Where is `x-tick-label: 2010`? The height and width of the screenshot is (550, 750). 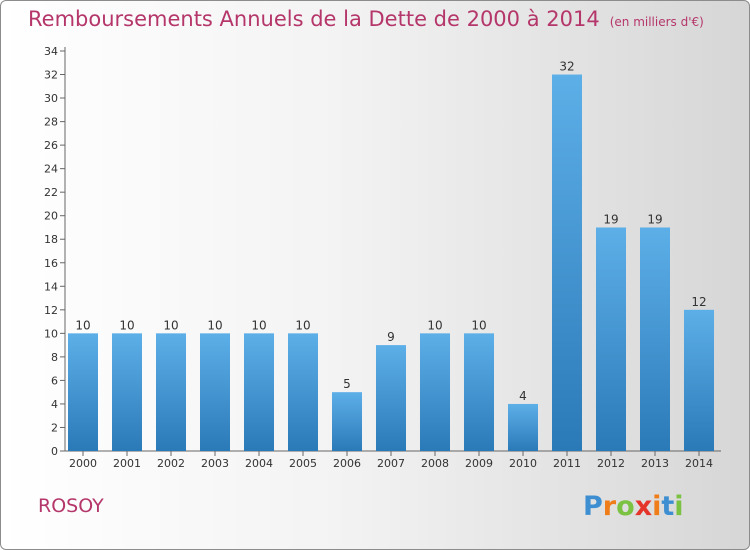 x-tick-label: 2010 is located at coordinates (523, 463).